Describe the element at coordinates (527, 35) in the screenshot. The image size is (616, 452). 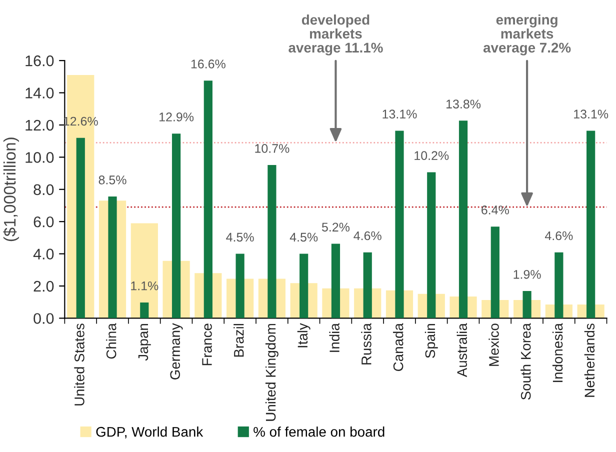
I see `annotation: emerging markets average 7.2%` at that location.